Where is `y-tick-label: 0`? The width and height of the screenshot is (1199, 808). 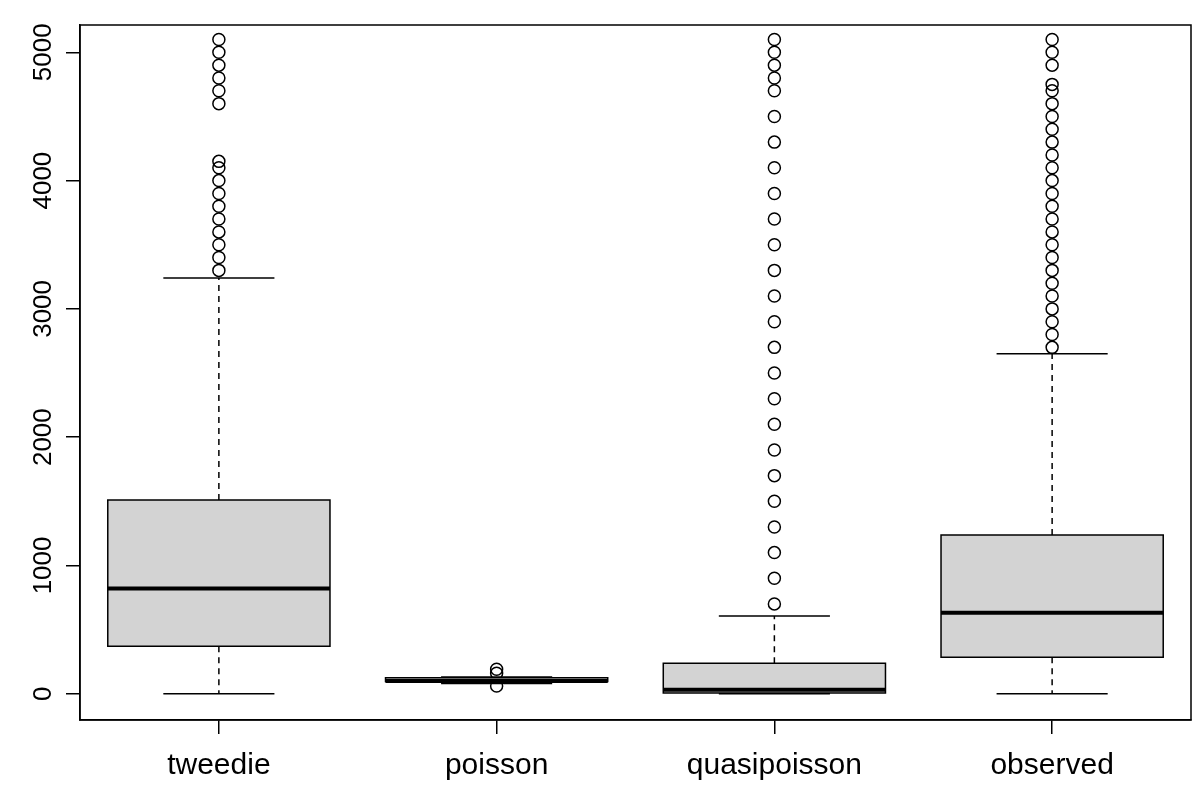
y-tick-label: 0 is located at coordinates (42, 693).